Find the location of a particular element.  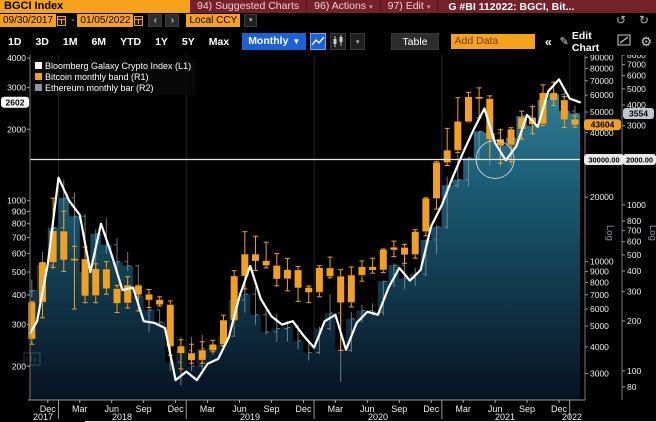

svg-text: 2018 is located at coordinates (122, 417).